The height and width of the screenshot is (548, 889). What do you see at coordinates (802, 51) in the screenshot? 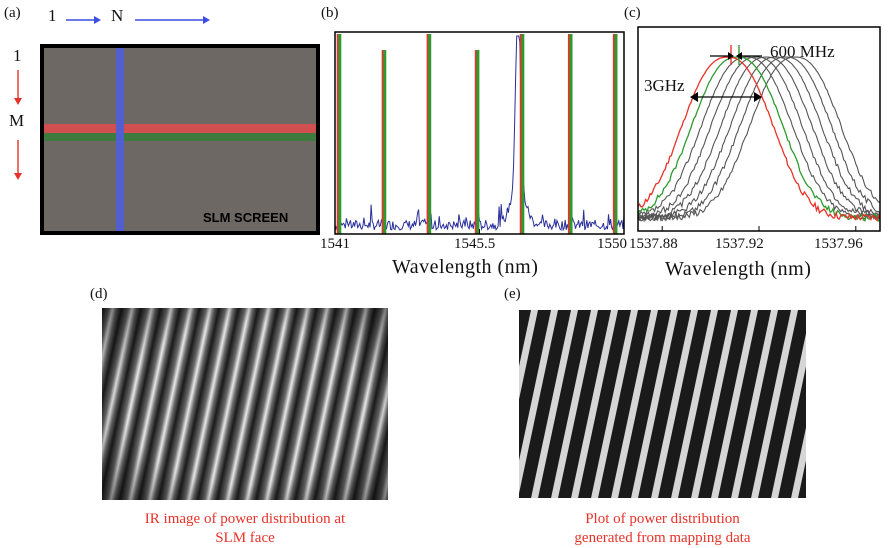
I see `annotation-600mhz: 600 MHz` at bounding box center [802, 51].